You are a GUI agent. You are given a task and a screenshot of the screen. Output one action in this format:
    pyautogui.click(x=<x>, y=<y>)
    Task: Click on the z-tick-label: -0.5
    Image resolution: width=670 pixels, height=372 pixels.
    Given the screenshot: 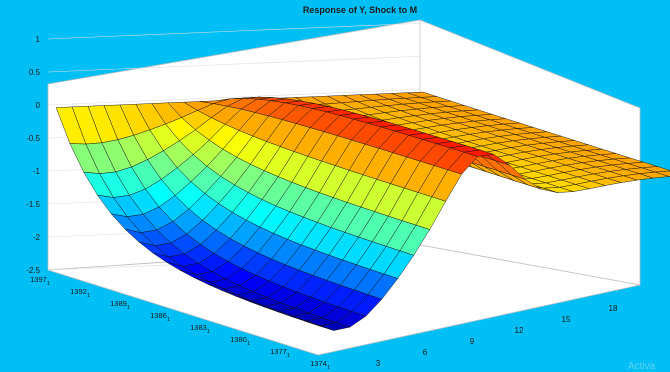 What is the action you would take?
    pyautogui.click(x=33, y=138)
    